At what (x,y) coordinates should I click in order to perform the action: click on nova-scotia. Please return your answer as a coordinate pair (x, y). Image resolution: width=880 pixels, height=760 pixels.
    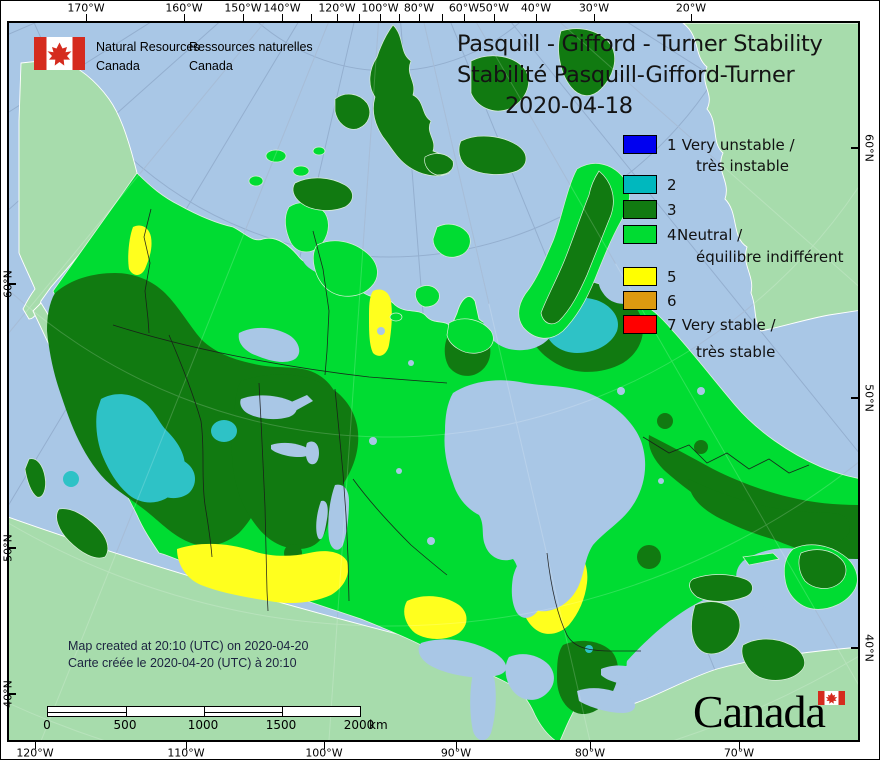
    Looking at the image, I should click on (773, 659).